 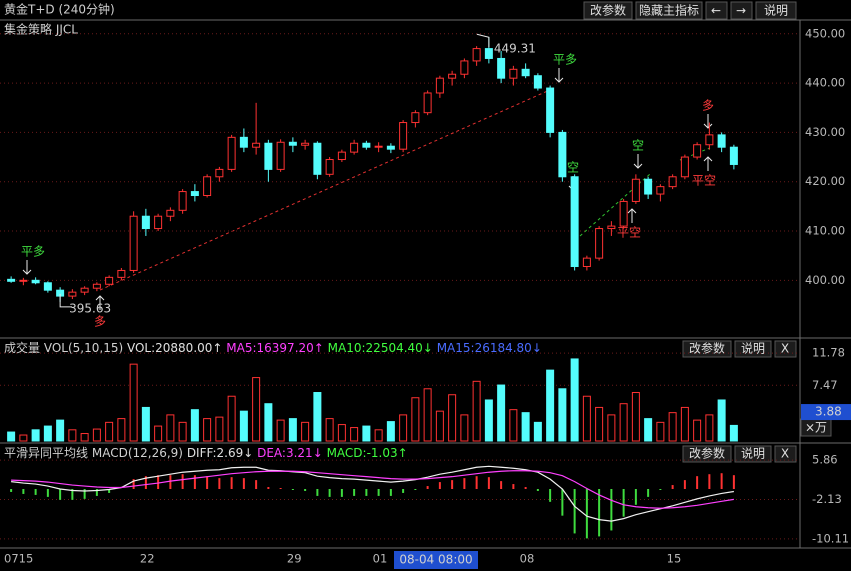 I want to click on x-tick-label: 08, so click(x=527, y=559).